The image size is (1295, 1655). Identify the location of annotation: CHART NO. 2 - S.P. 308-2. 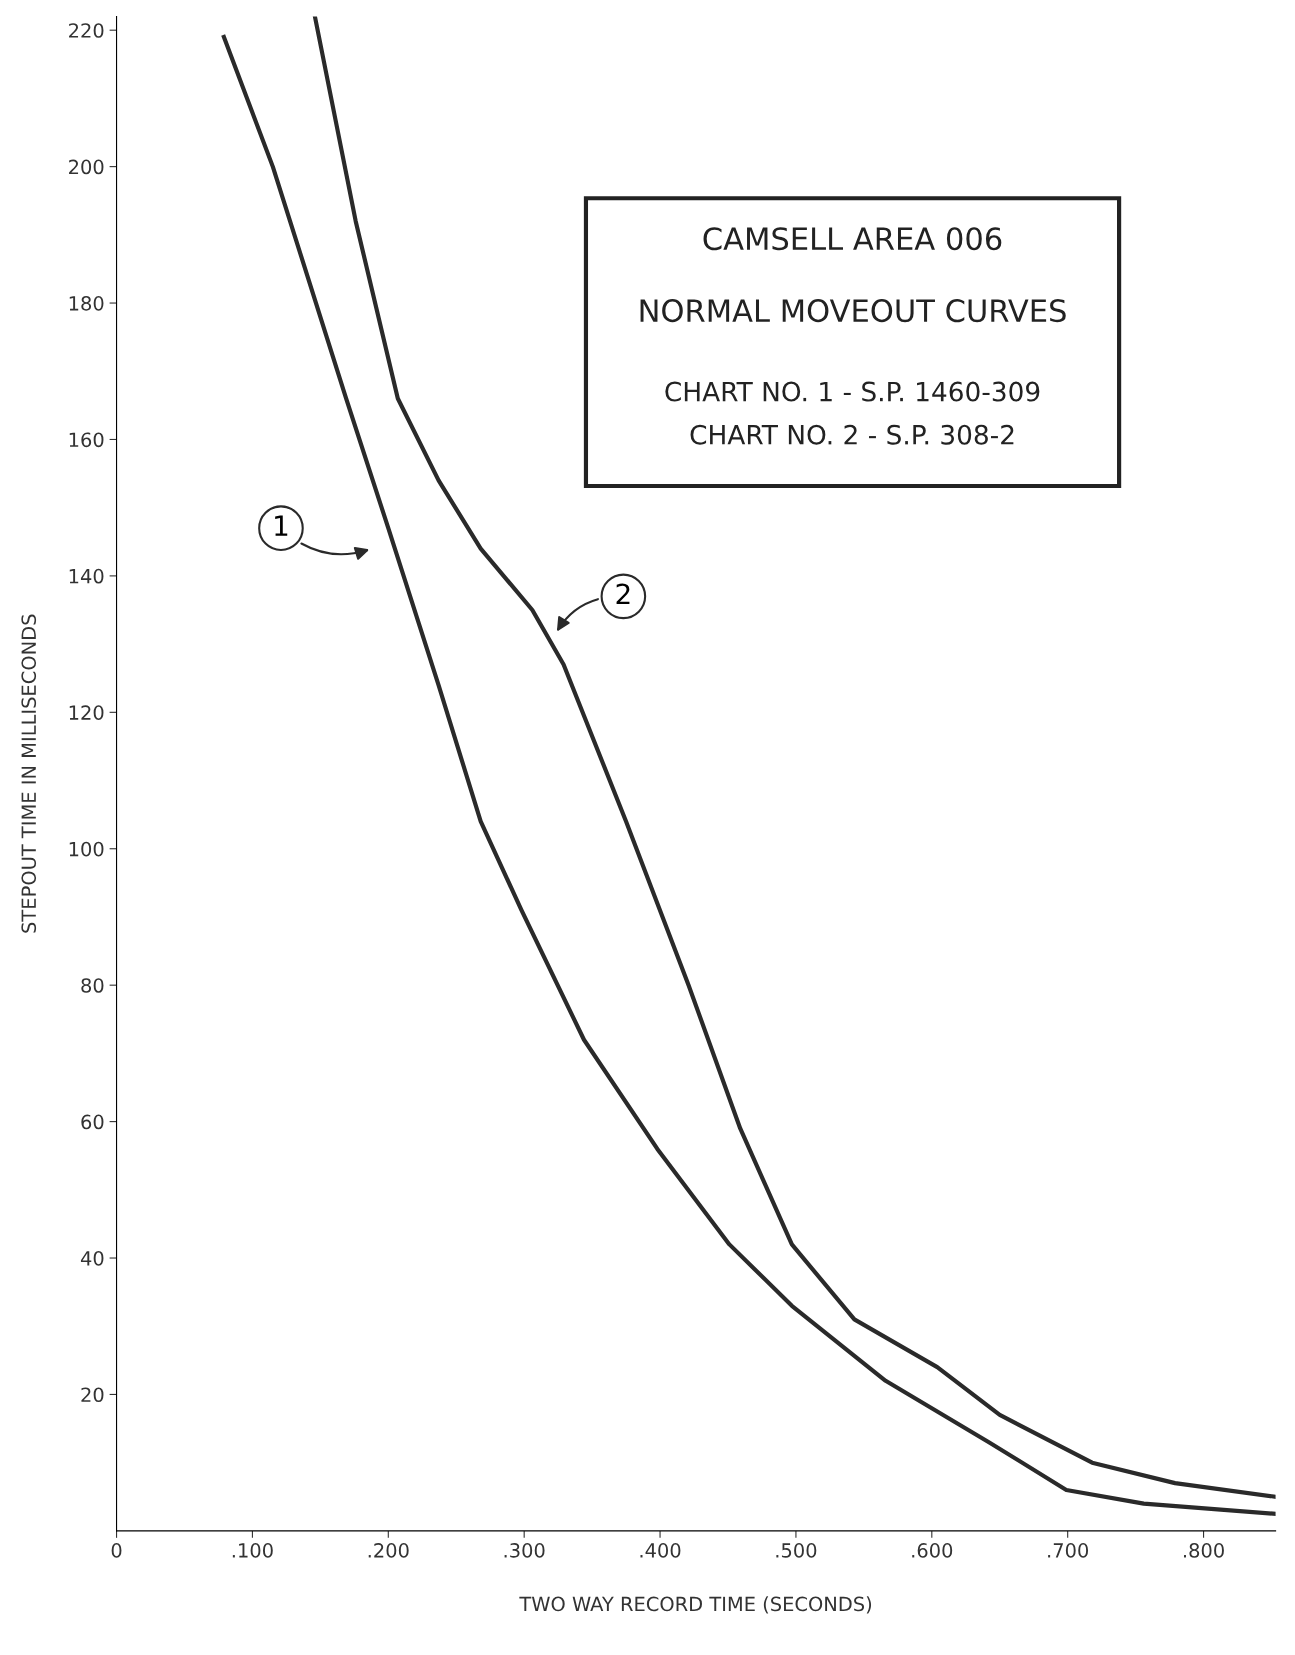
(852, 434).